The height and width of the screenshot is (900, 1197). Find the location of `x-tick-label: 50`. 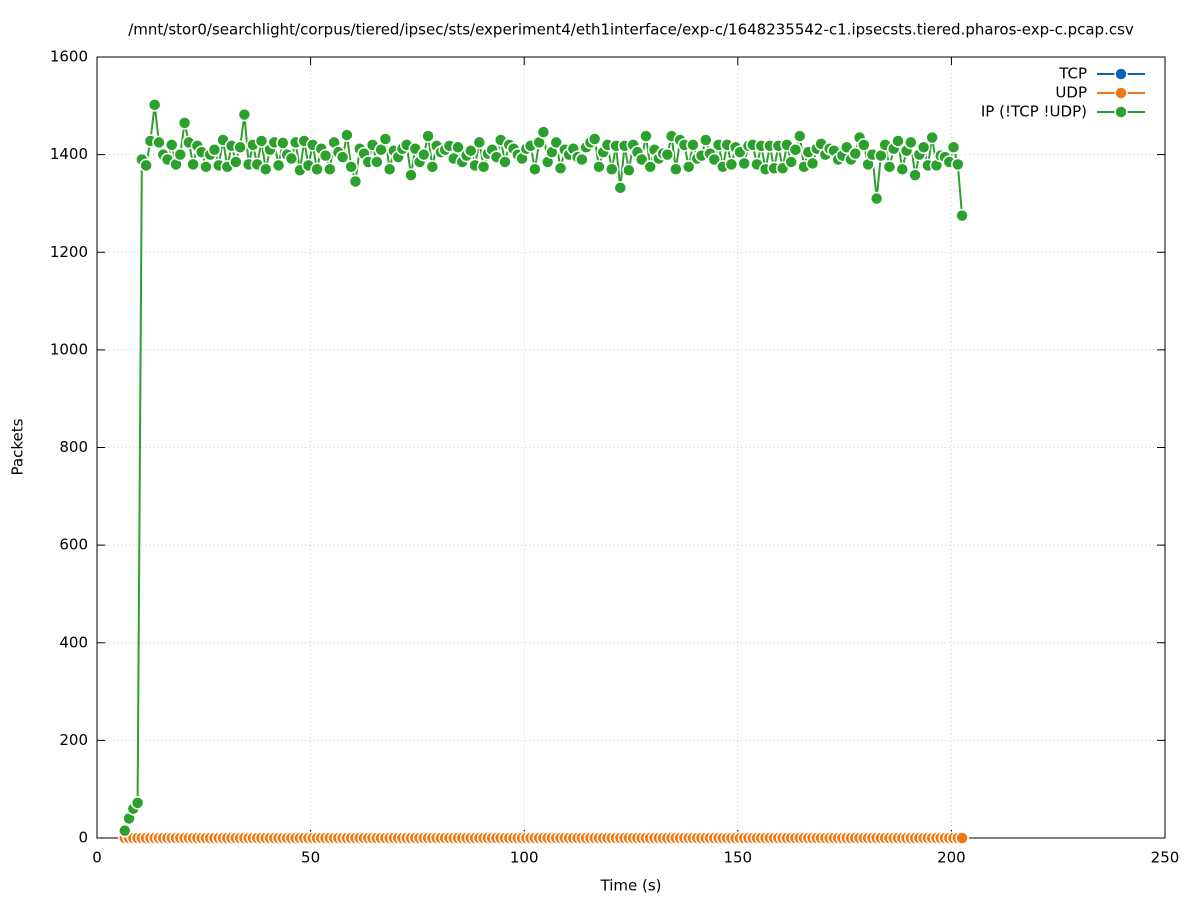

x-tick-label: 50 is located at coordinates (310, 858).